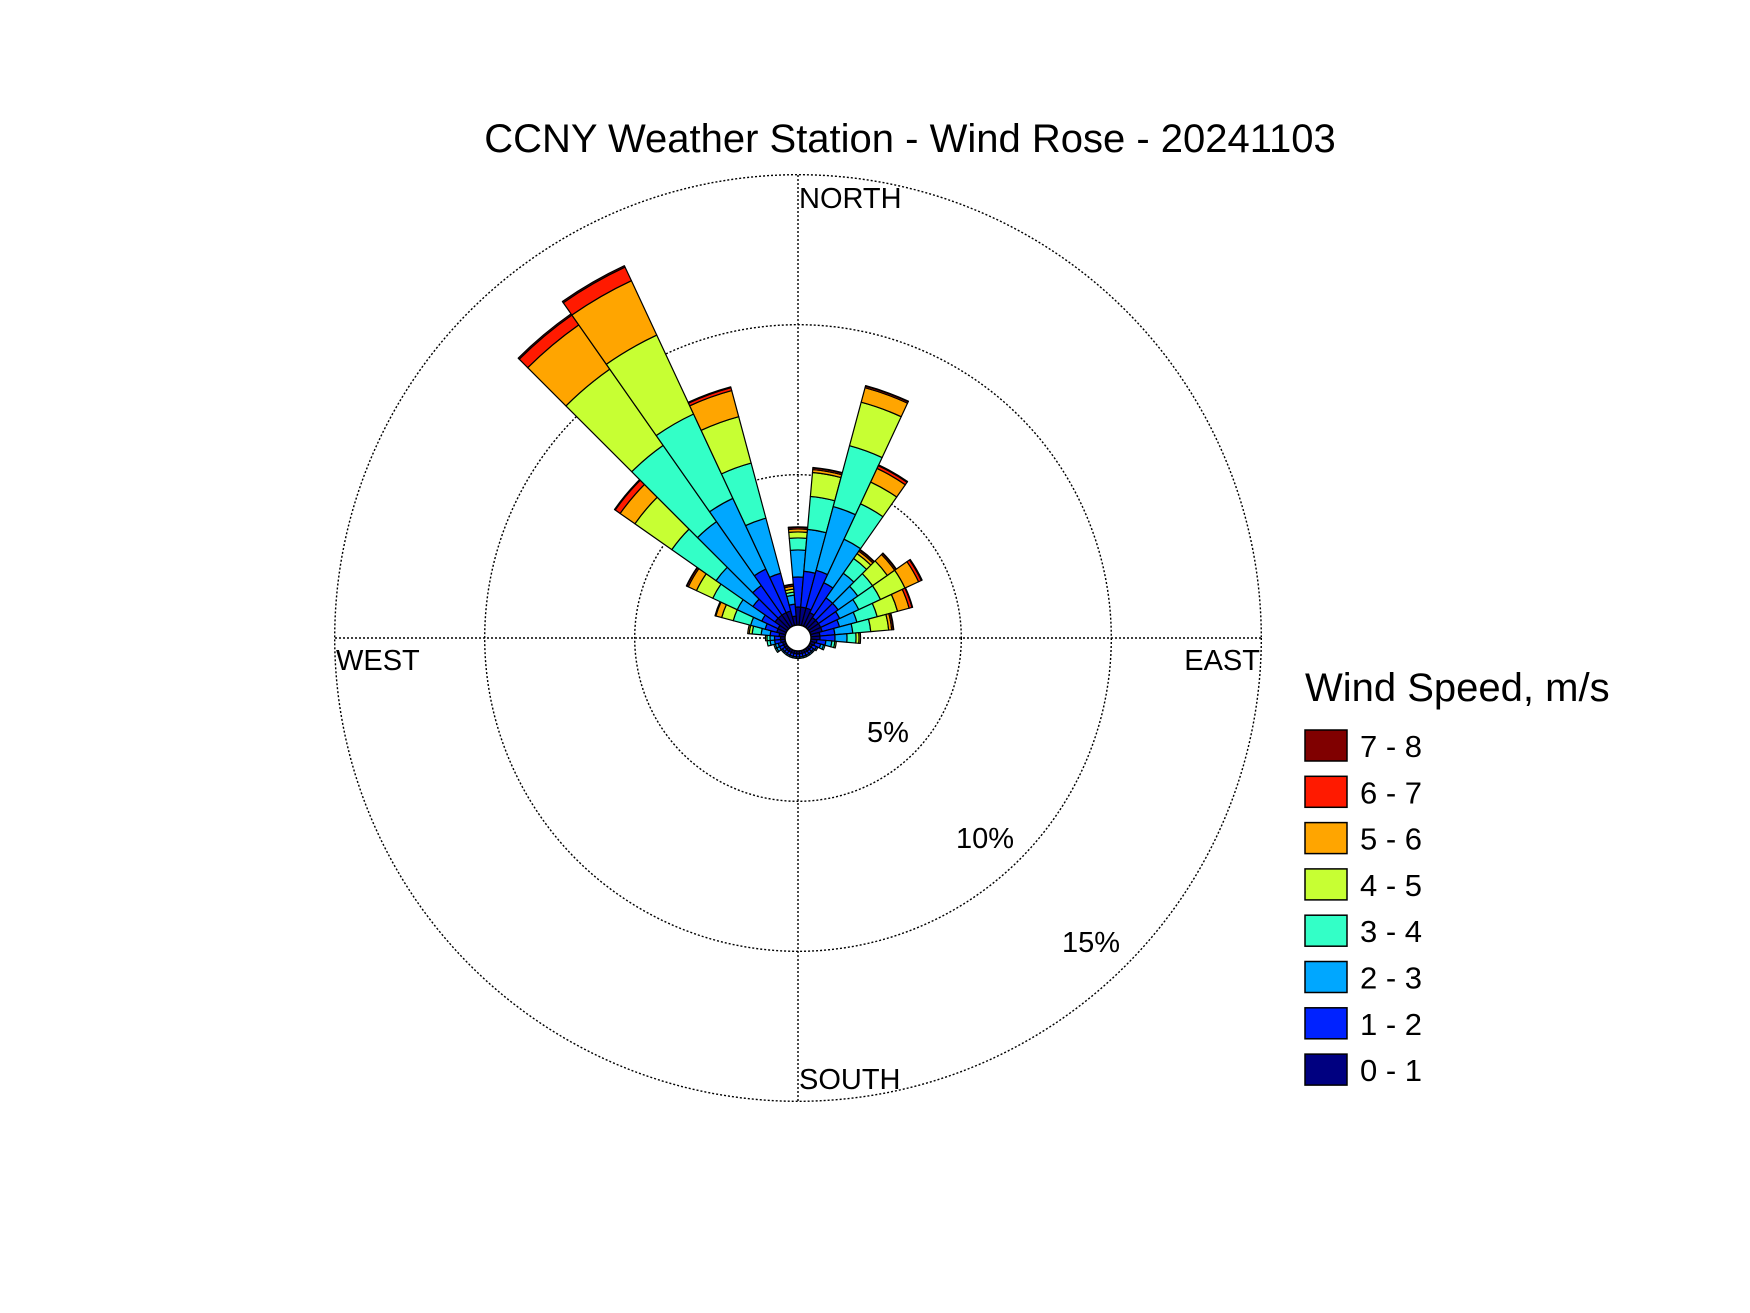 The height and width of the screenshot is (1313, 1750). Describe the element at coordinates (1457, 688) in the screenshot. I see `legend-title: Wind Speed, m/s` at that location.